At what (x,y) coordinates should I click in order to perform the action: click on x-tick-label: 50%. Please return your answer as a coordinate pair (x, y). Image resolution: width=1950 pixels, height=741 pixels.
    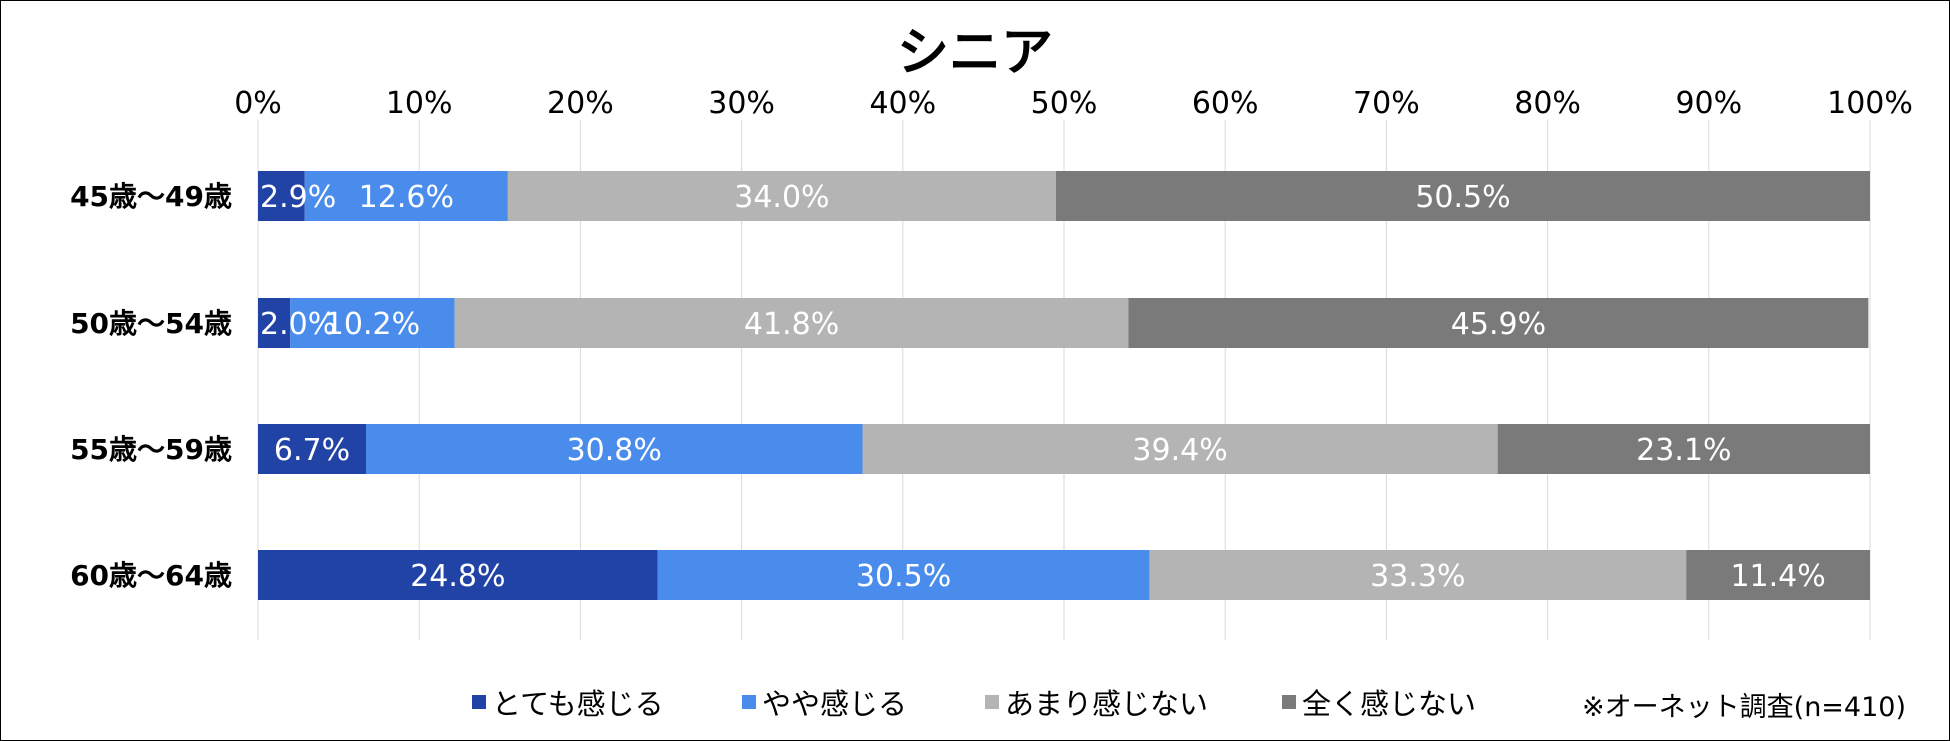
    Looking at the image, I should click on (1064, 103).